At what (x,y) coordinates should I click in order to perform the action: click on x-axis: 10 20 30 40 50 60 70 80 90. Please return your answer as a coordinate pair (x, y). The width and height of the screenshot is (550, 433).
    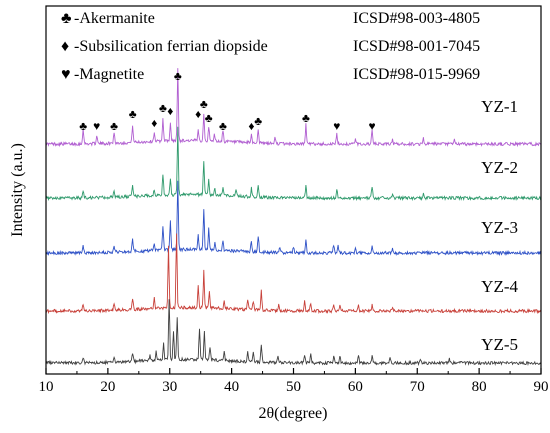
    Looking at the image, I should click on (294, 381).